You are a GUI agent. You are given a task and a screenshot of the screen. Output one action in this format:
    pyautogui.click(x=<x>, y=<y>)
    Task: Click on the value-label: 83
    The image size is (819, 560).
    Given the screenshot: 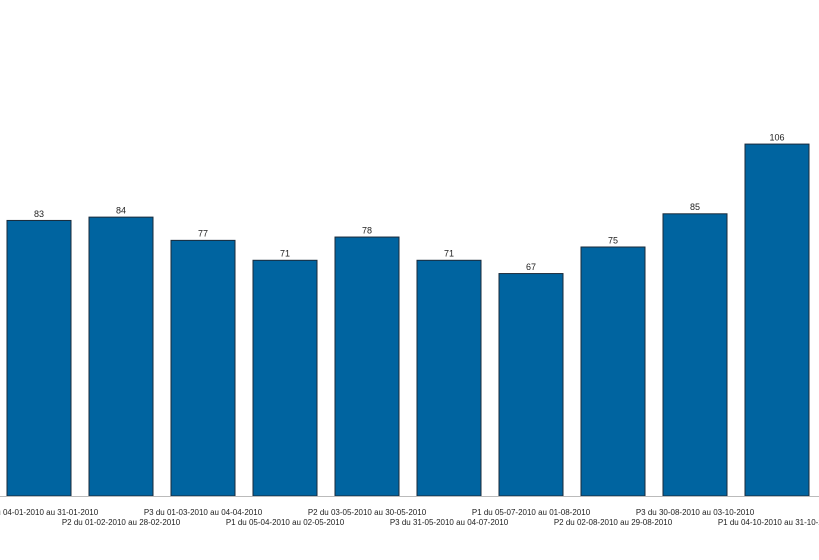 What is the action you would take?
    pyautogui.click(x=39, y=214)
    